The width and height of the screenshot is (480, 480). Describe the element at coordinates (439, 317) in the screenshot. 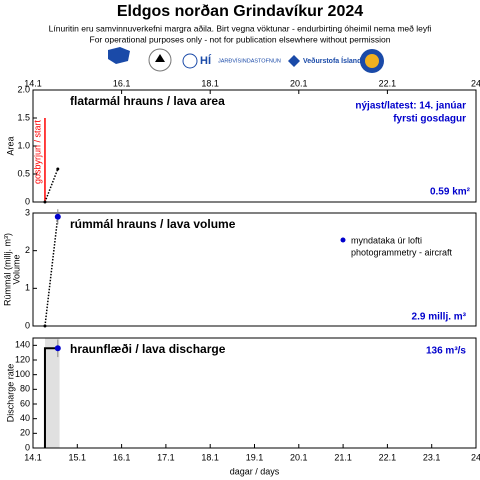

I see `annotation: 2.9 millj. m³` at that location.